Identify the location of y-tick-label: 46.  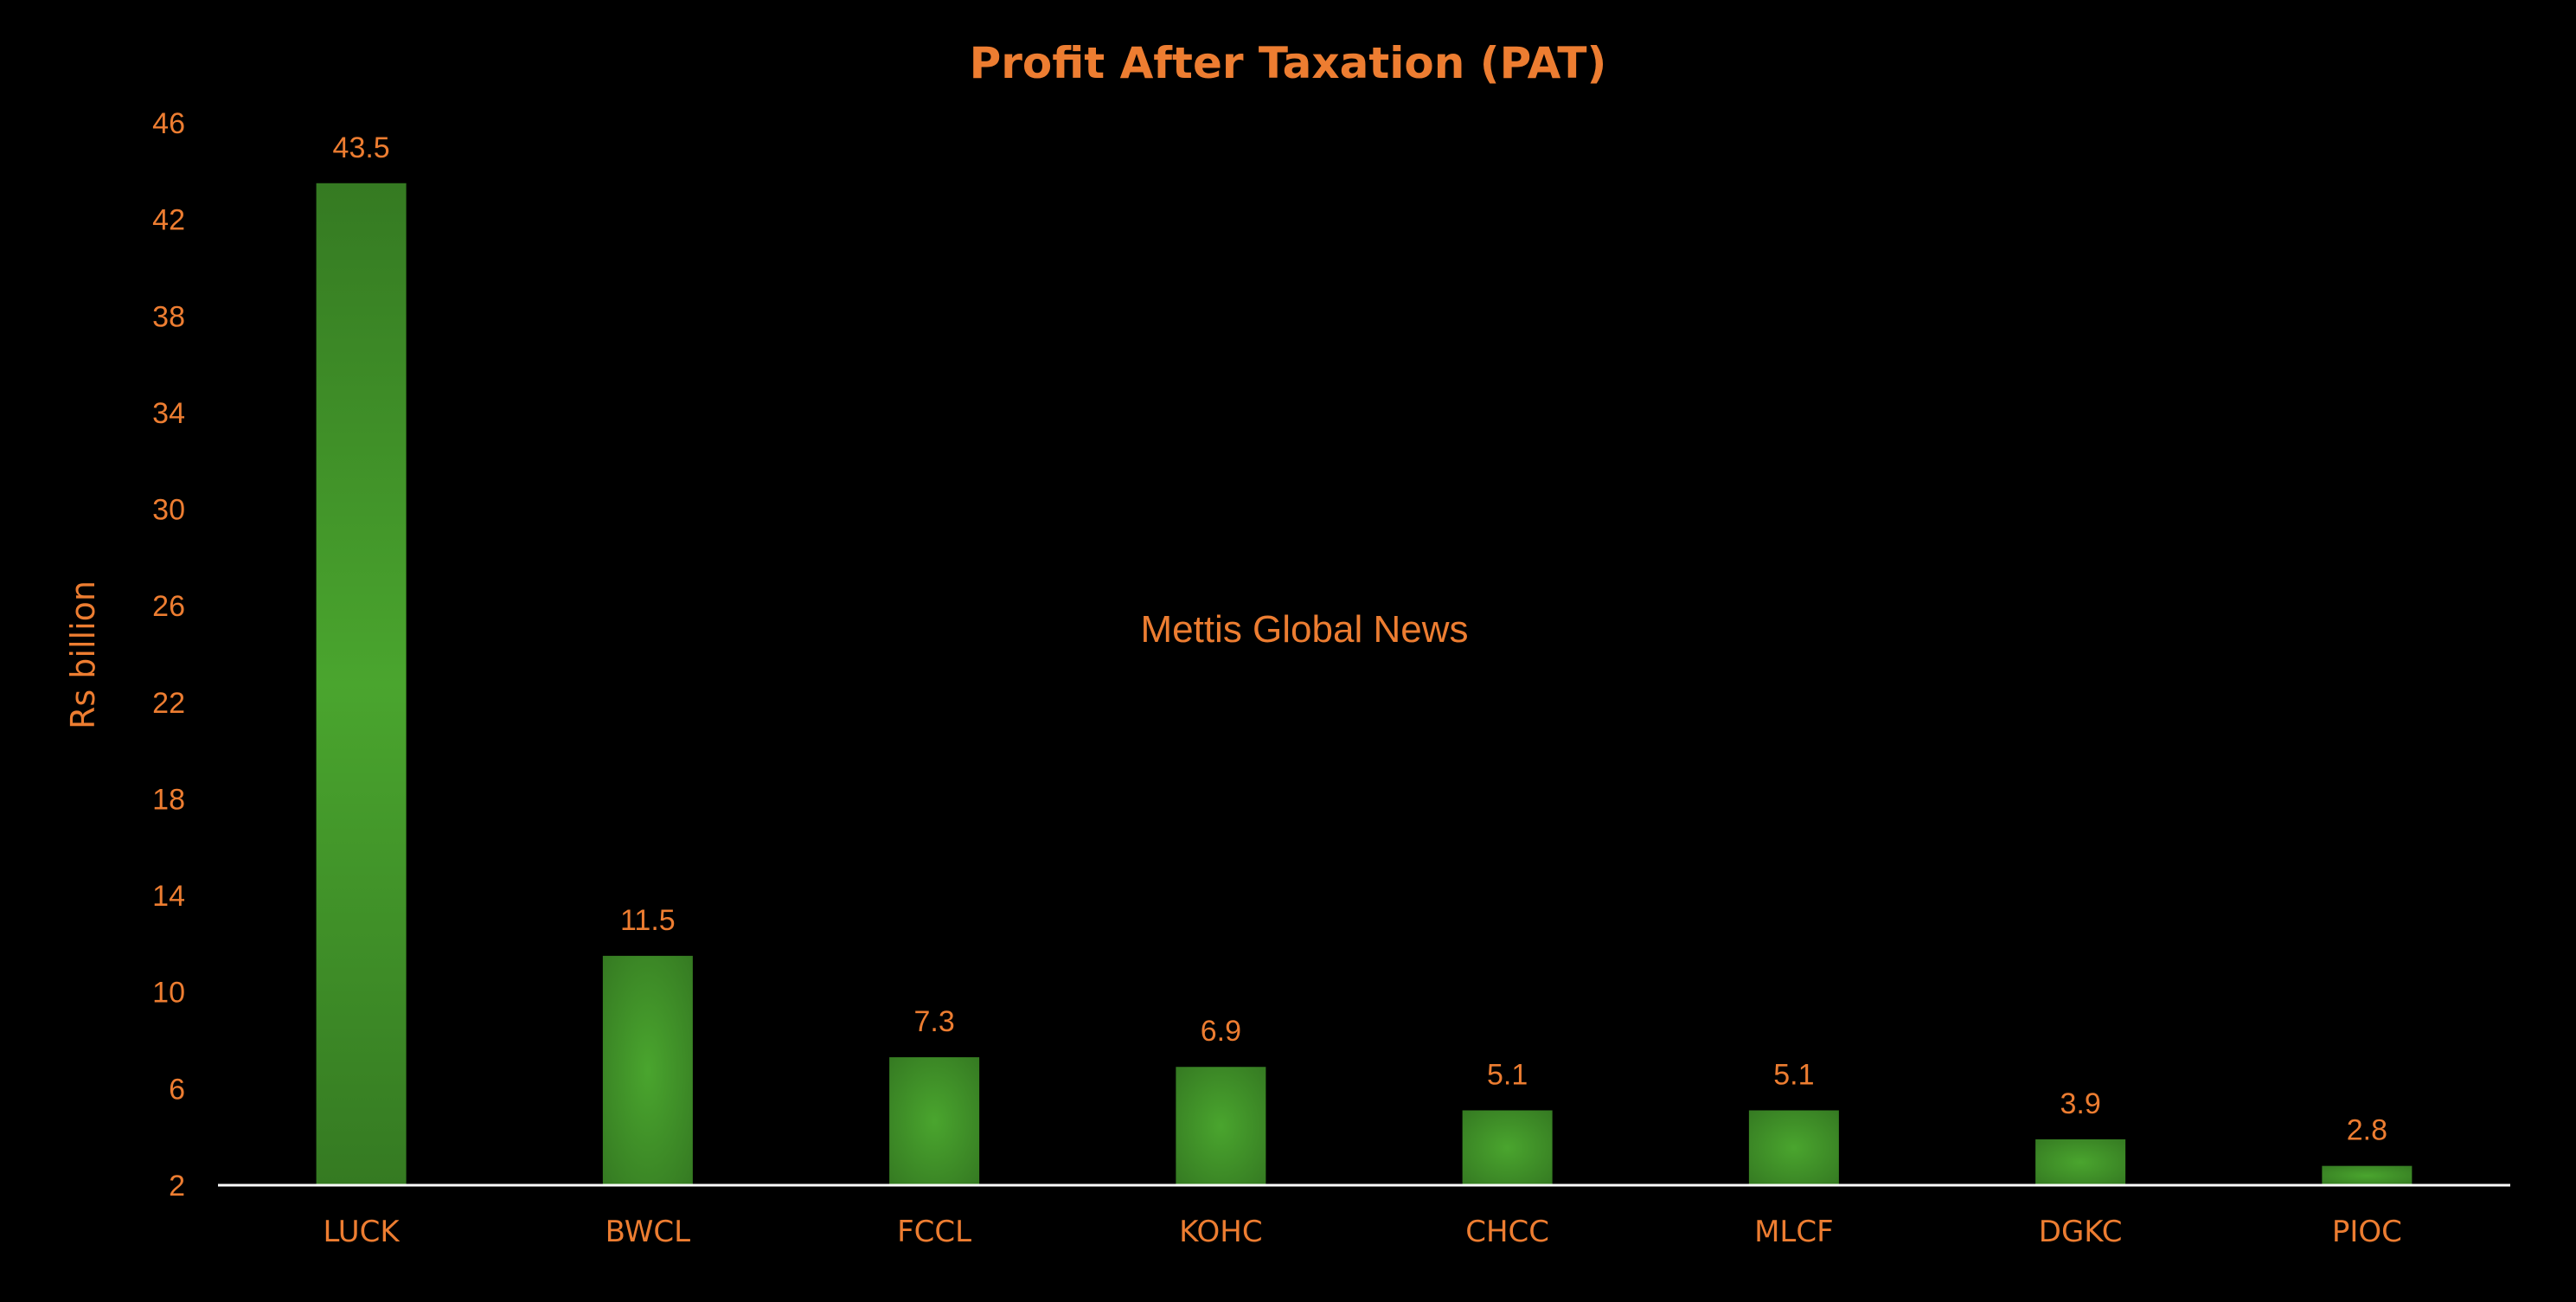
(168, 124).